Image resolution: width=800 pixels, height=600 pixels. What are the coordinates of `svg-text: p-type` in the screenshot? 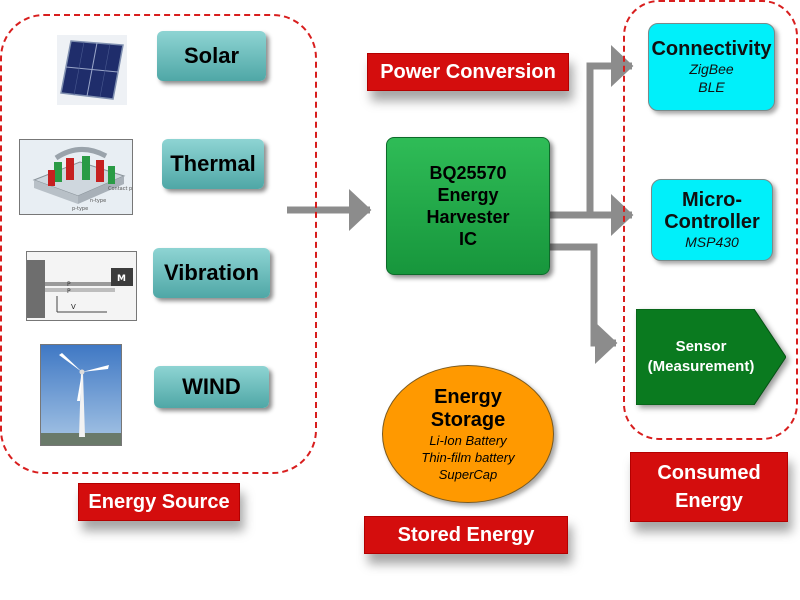 It's located at (80, 209).